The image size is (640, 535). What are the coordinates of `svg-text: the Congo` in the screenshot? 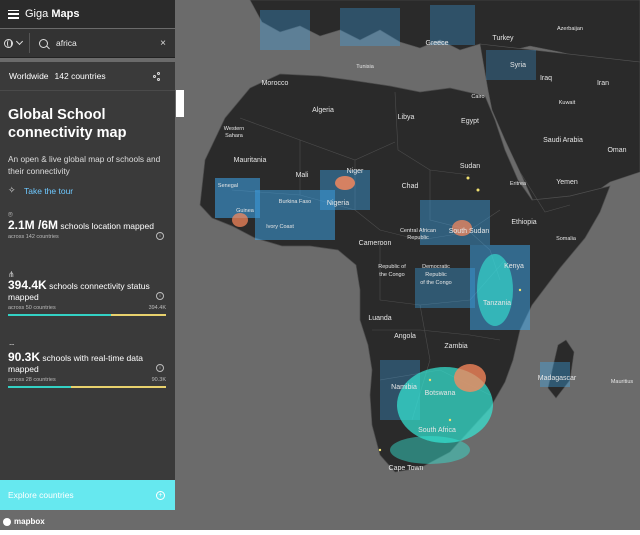 It's located at (391, 275).